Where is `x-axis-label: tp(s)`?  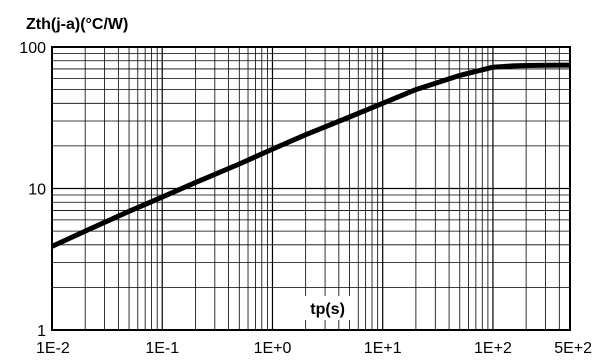
x-axis-label: tp(s) is located at coordinates (327, 309).